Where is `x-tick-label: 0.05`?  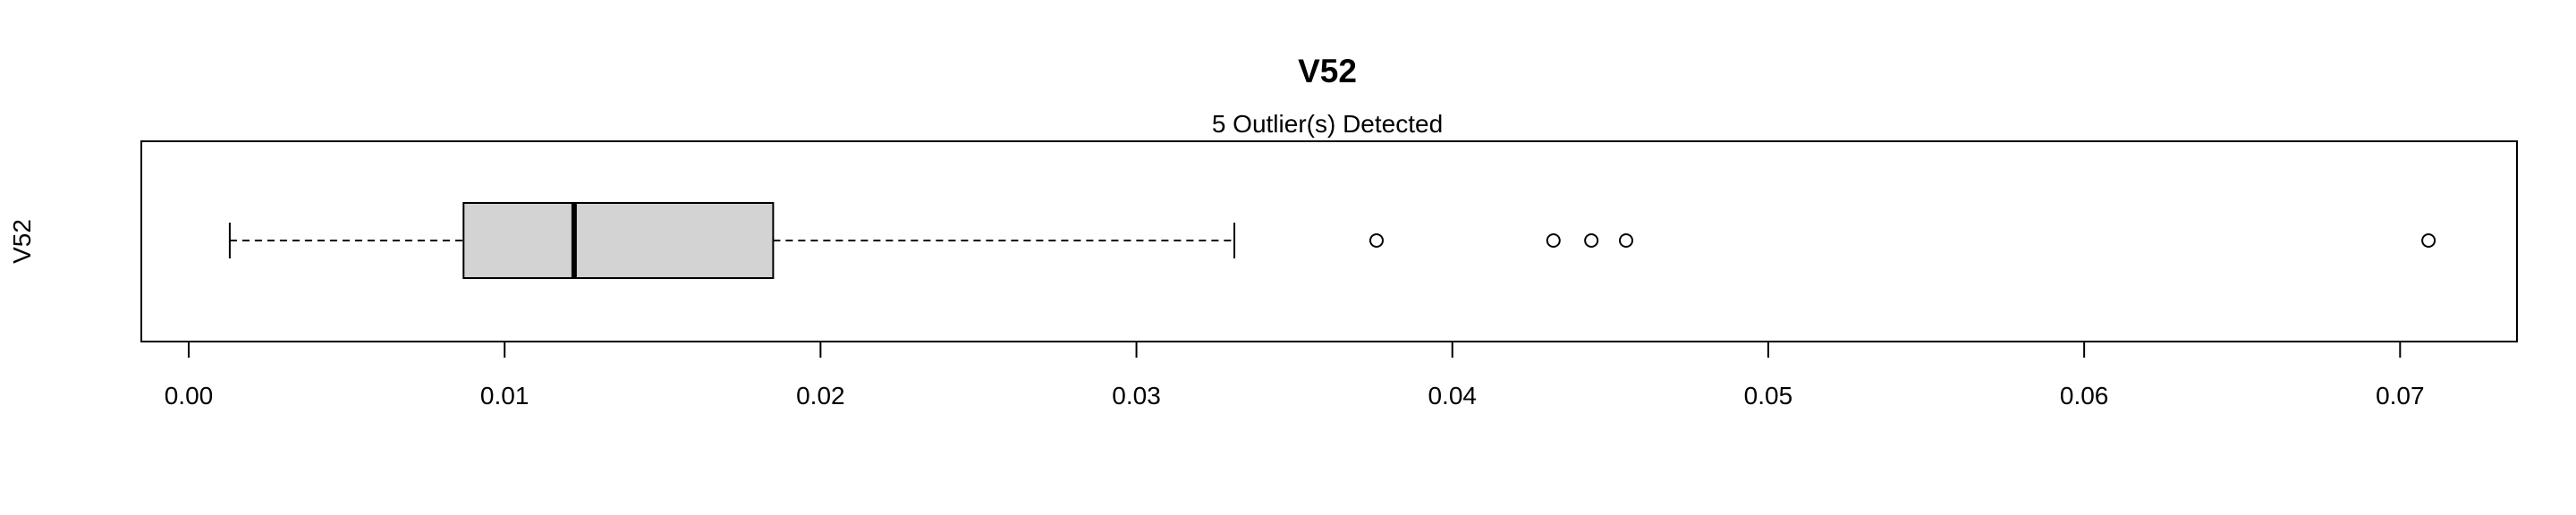
x-tick-label: 0.05 is located at coordinates (1768, 395).